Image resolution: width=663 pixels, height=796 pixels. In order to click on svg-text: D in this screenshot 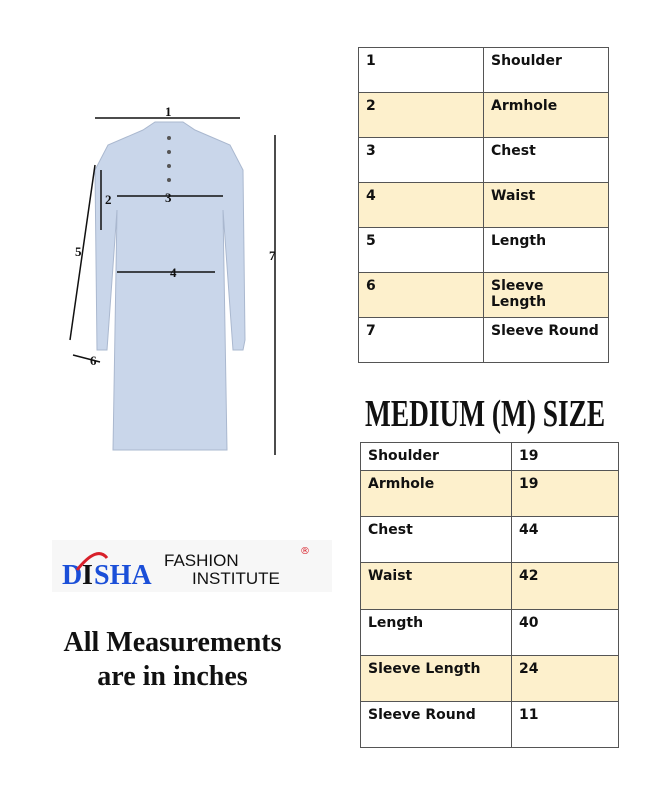, I will do `click(72, 575)`.